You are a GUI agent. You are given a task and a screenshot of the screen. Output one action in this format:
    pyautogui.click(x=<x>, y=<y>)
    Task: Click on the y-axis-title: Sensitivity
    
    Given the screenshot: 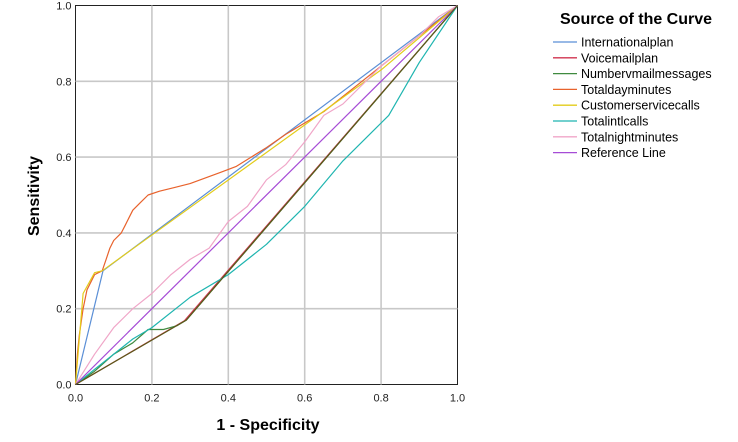 What is the action you would take?
    pyautogui.click(x=34, y=196)
    